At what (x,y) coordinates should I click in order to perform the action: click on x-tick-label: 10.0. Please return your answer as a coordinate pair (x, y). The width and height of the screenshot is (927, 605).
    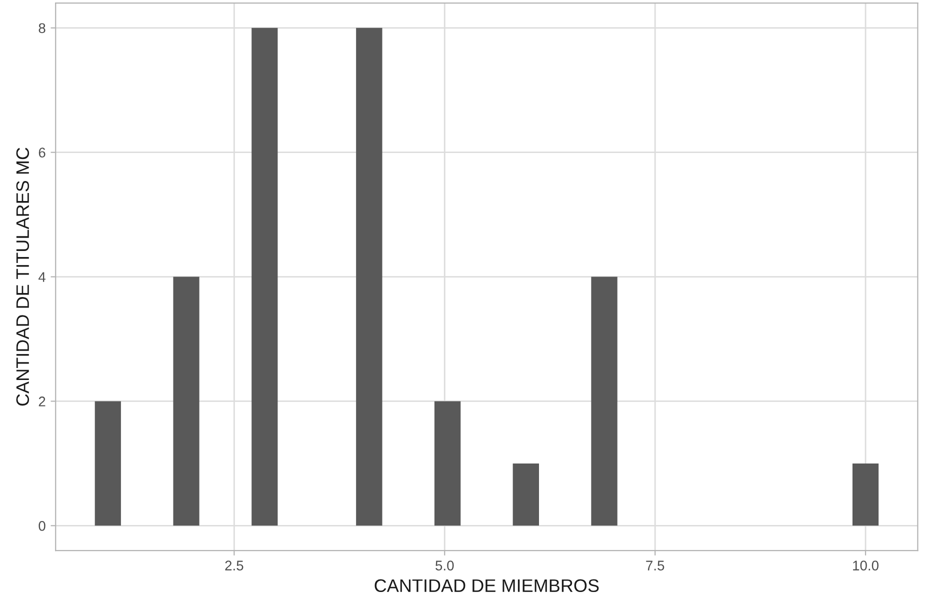
    Looking at the image, I should click on (866, 565).